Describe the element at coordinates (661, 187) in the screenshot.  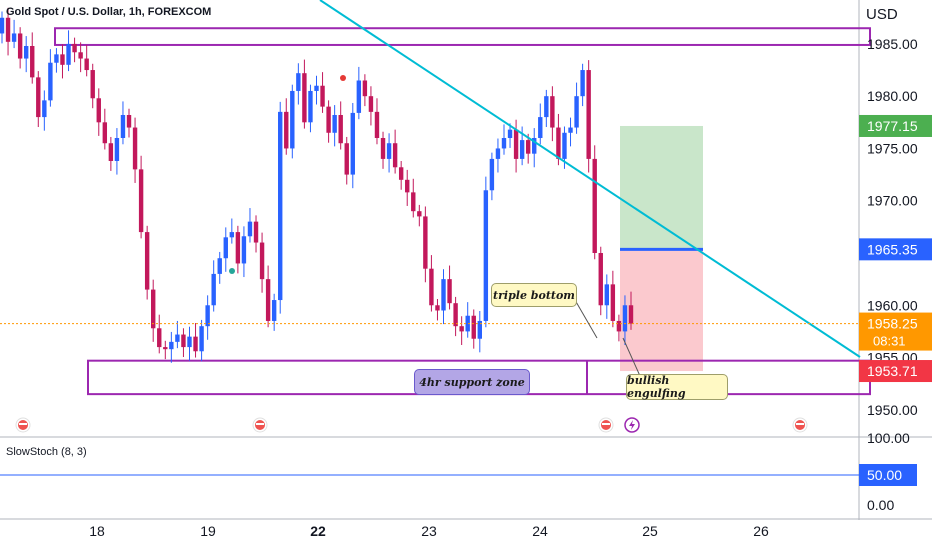
I see `target-zone` at that location.